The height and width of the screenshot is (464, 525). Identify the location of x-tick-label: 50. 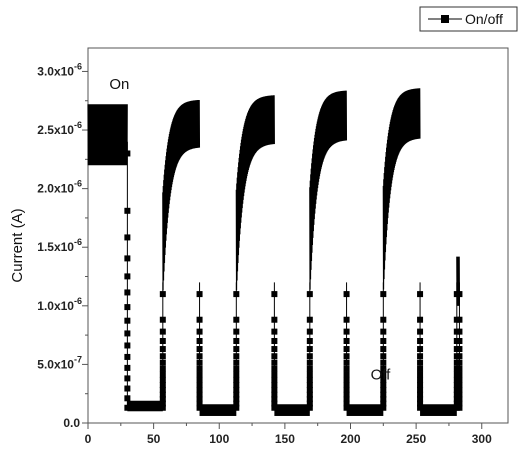
(154, 439).